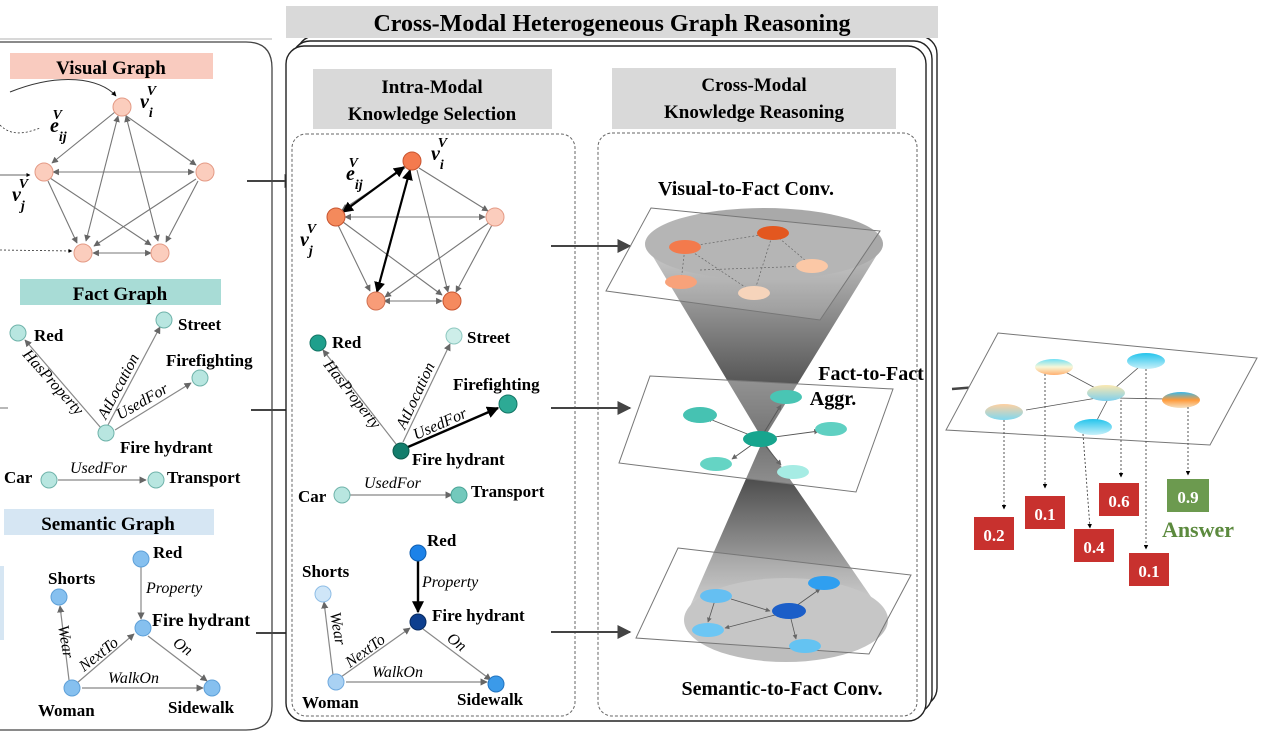 This screenshot has height=732, width=1268. I want to click on intra-sem-edge-property: Property, so click(450, 582).